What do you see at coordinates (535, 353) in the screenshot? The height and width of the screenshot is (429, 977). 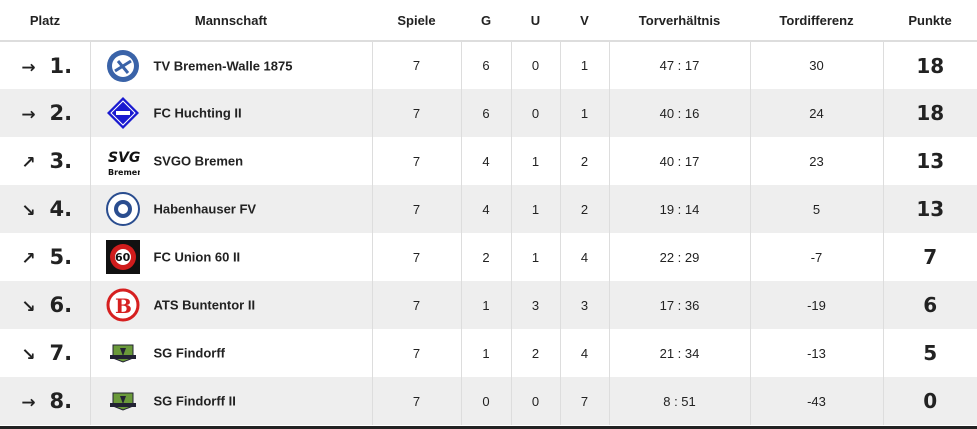 I see `unentschieden: 2` at bounding box center [535, 353].